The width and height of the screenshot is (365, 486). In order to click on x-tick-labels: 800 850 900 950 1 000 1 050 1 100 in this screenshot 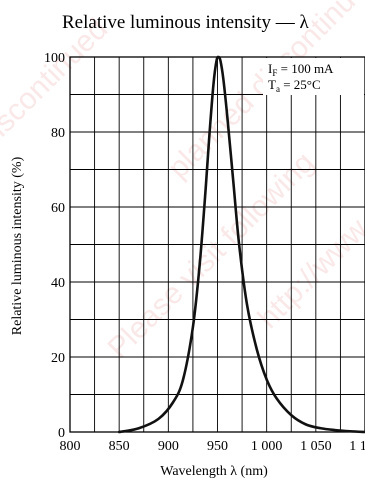, I will do `click(212, 446)`.